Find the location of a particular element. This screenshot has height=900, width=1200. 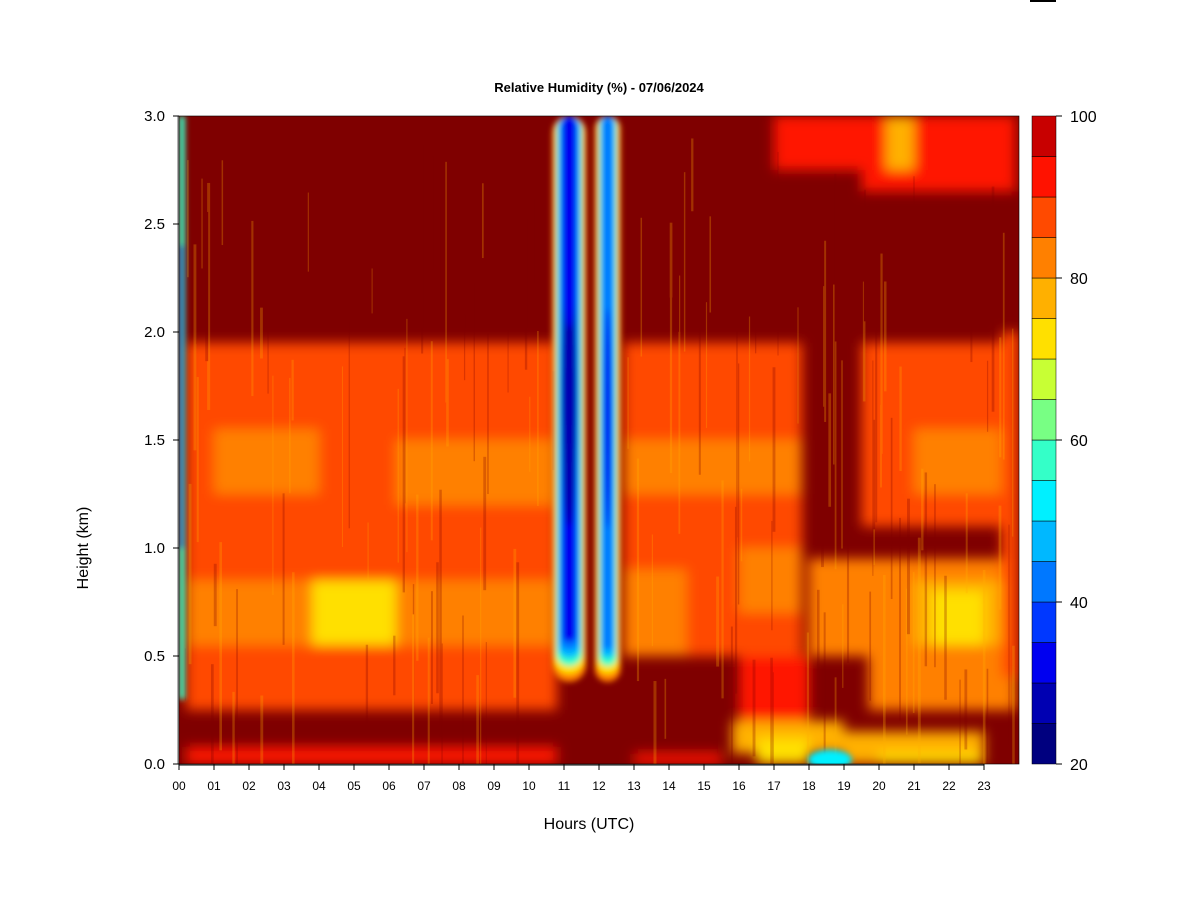

y-tick-label: 3.0 is located at coordinates (154, 116).